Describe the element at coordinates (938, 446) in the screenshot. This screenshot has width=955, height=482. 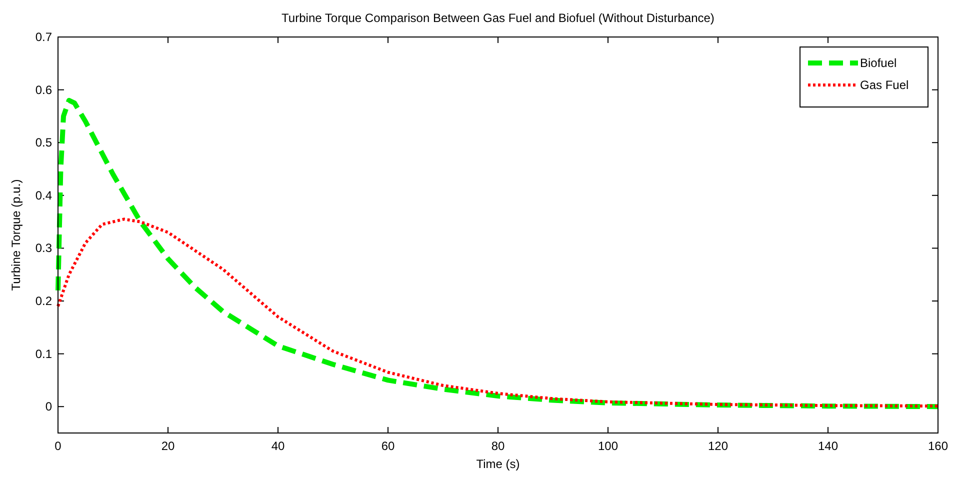
I see `x-tick-label: 160` at that location.